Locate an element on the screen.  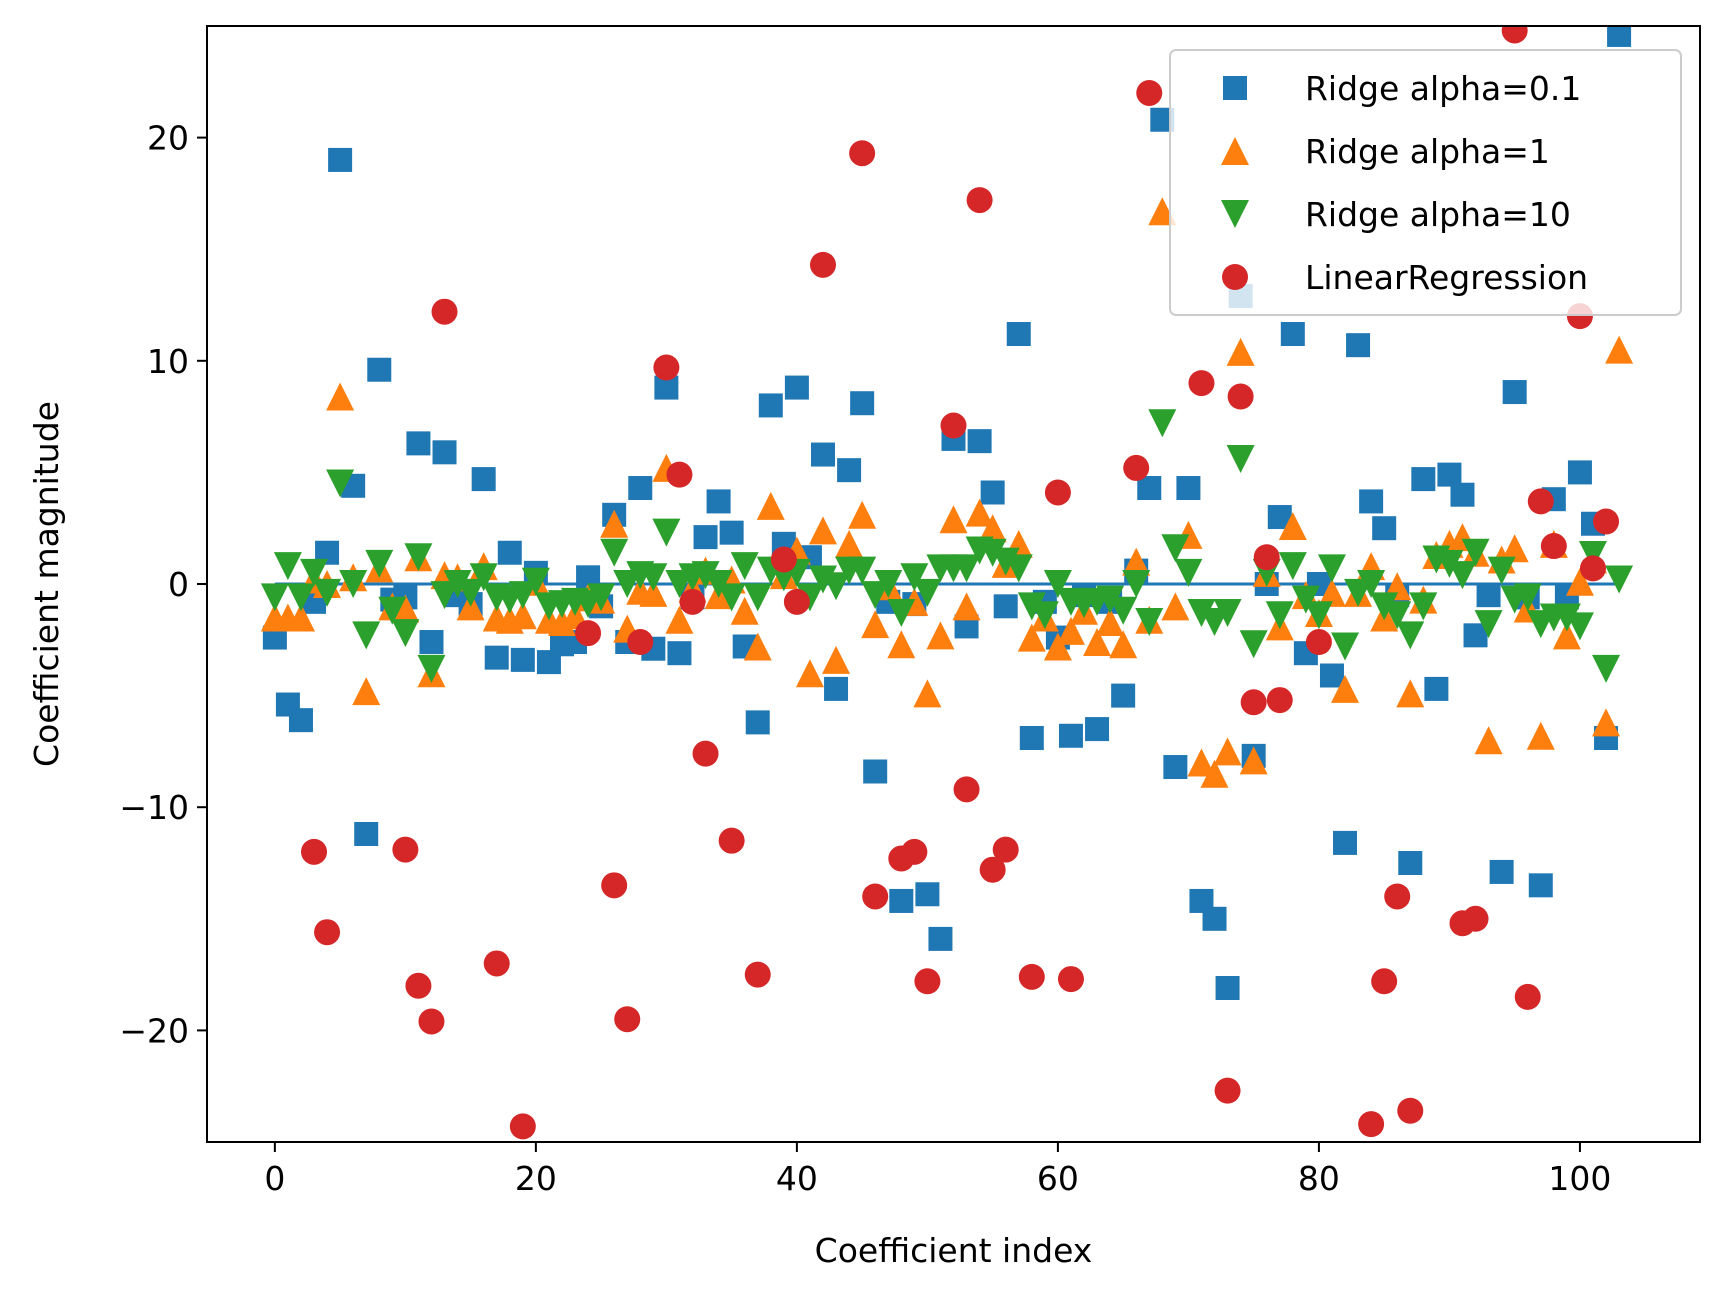
x-tick-label: 40 is located at coordinates (797, 1178).